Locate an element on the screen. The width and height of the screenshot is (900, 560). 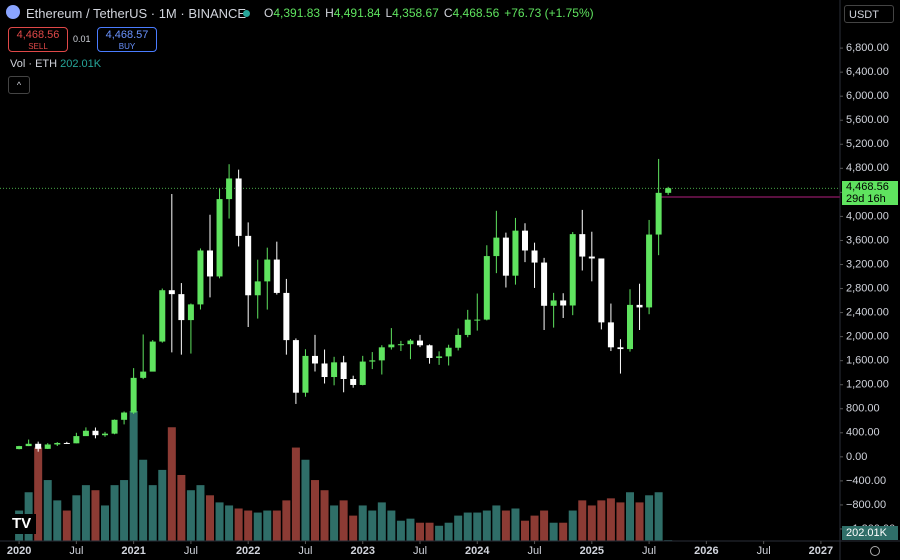
ohlc-key: H is located at coordinates (329, 13).